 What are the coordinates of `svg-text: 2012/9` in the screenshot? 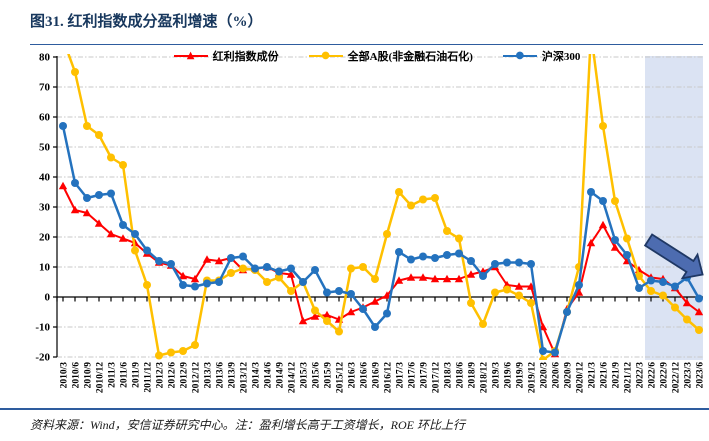 It's located at (185, 375).